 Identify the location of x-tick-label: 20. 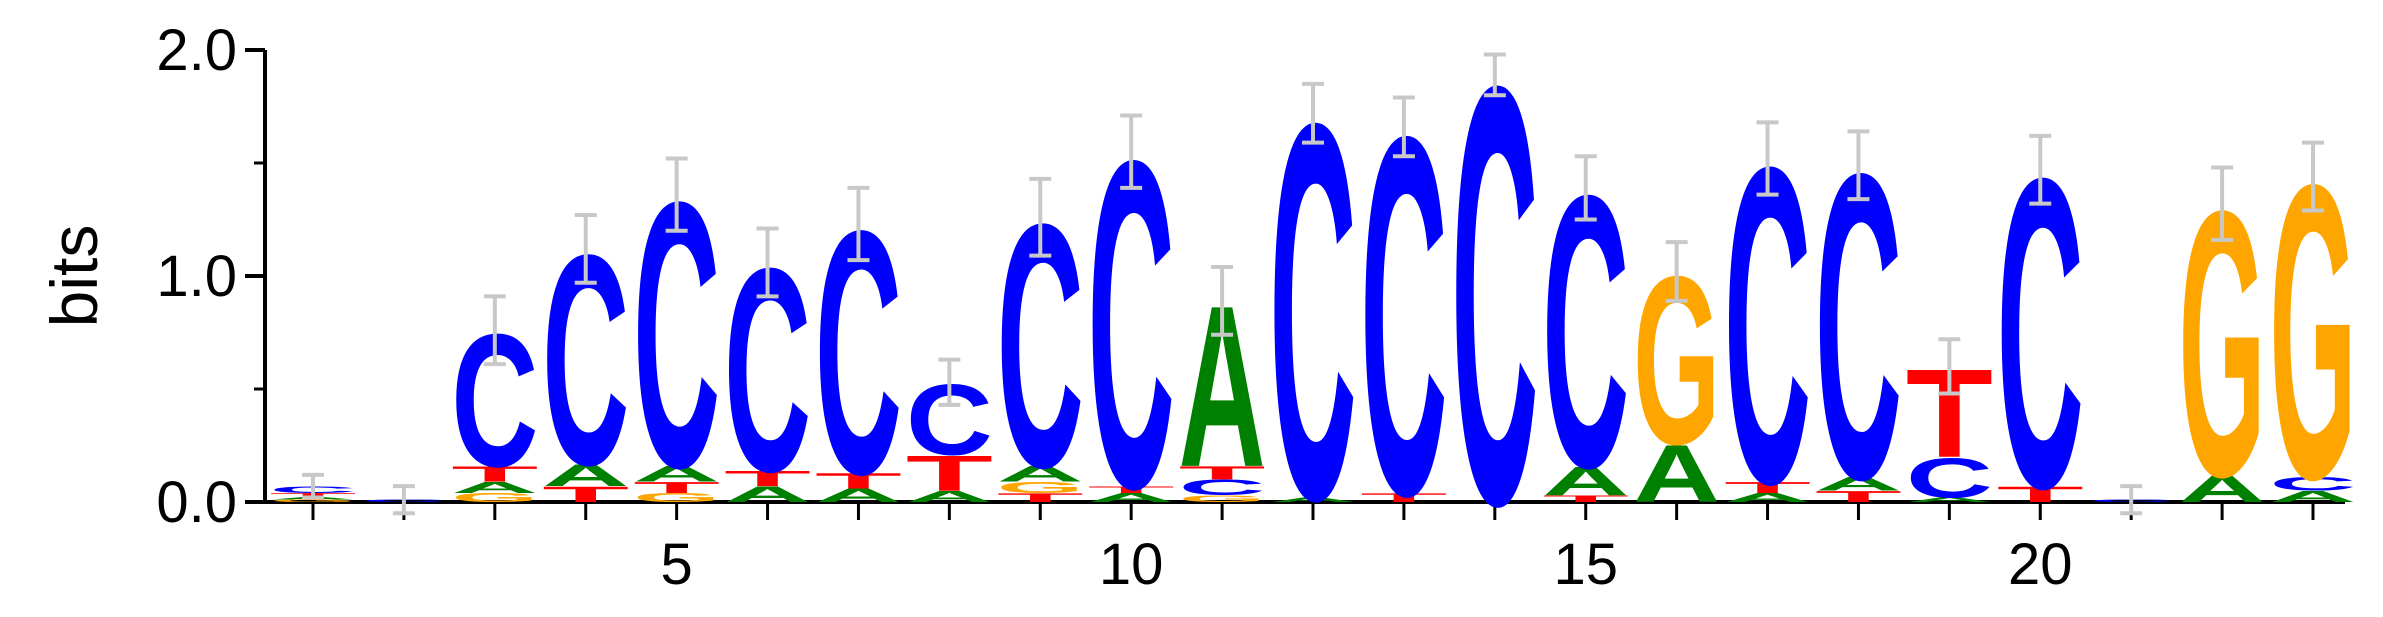
(2040, 564).